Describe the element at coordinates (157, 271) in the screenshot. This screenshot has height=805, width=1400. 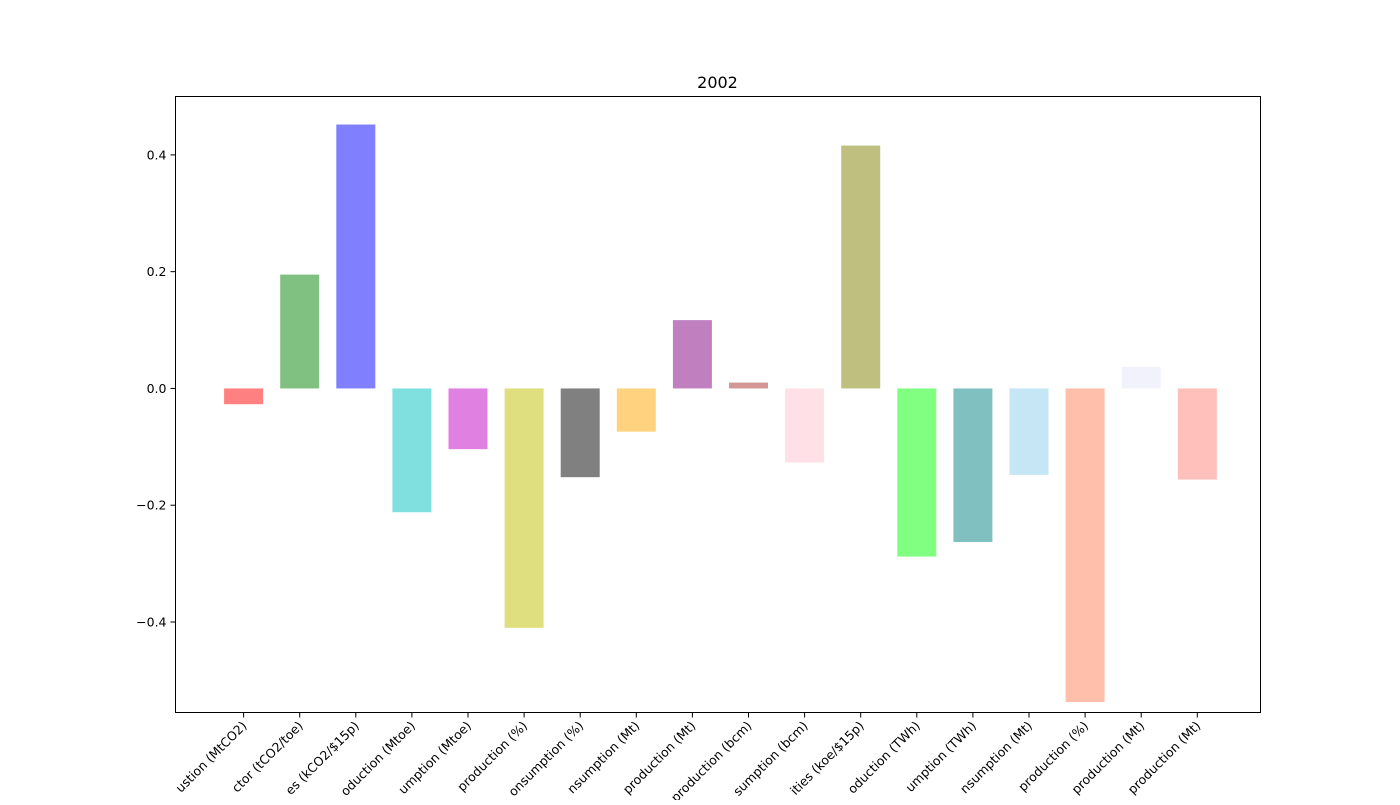
I see `y-tick-label: 0.2` at that location.